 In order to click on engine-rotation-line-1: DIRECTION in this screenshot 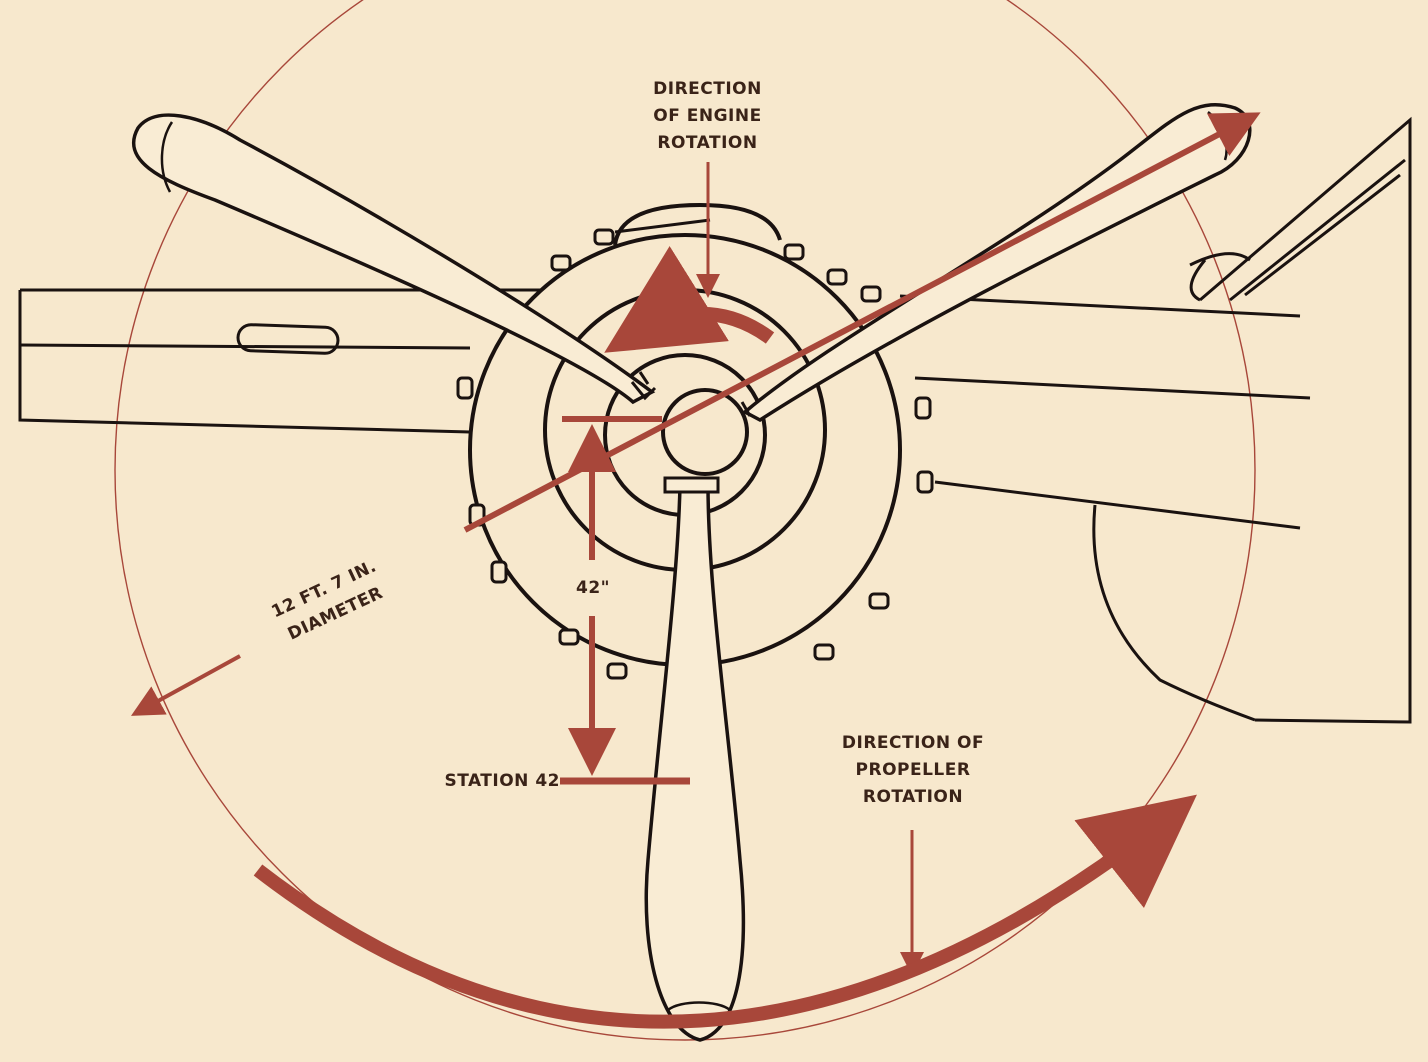, I will do `click(707, 89)`.